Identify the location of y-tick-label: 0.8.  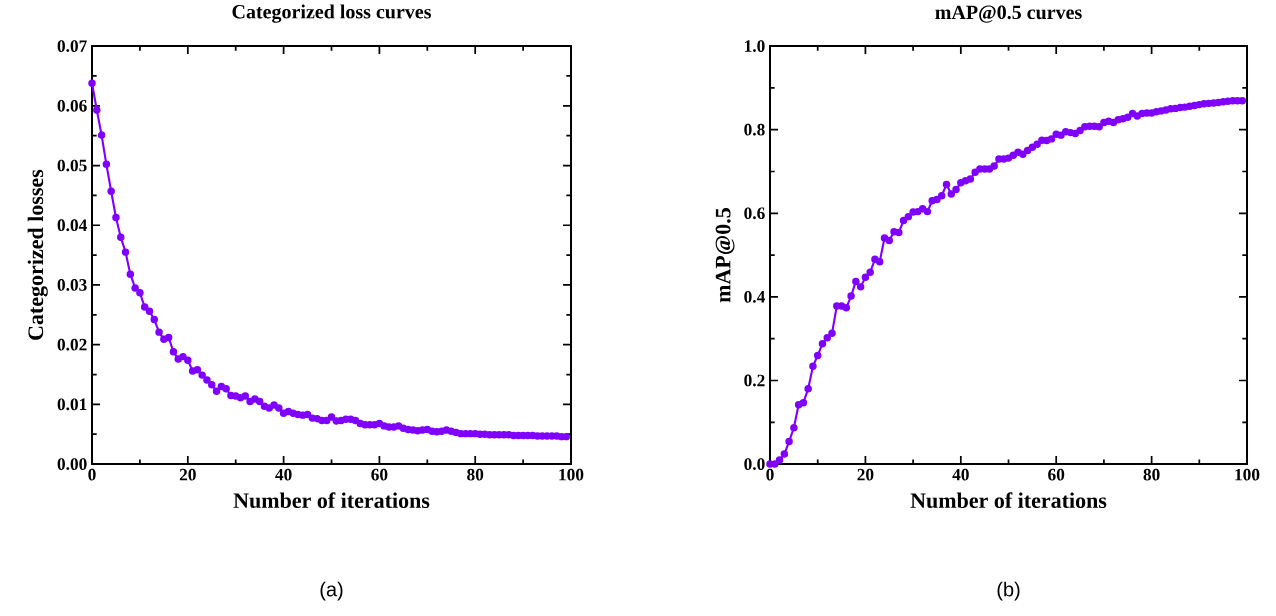
(754, 129).